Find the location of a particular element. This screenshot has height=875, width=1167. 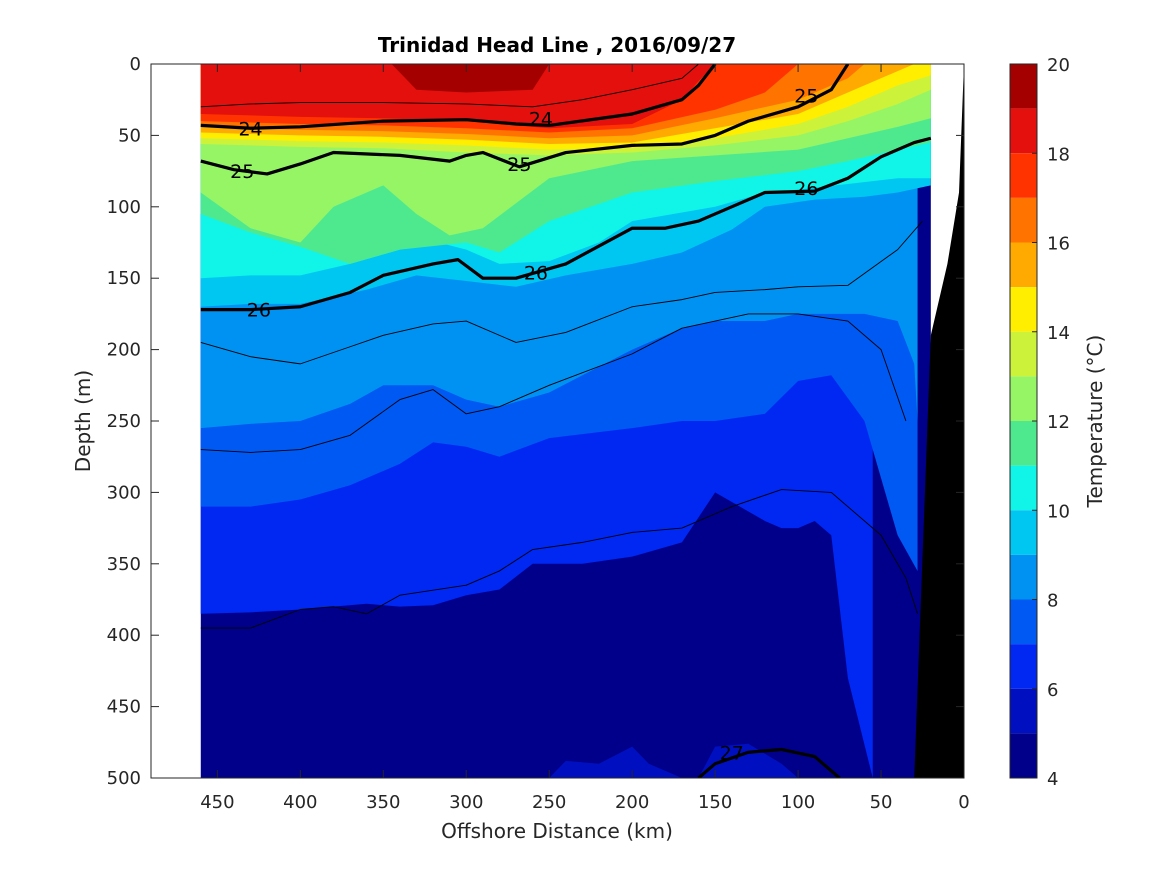

x-tick-label-100: 100 is located at coordinates (798, 802).